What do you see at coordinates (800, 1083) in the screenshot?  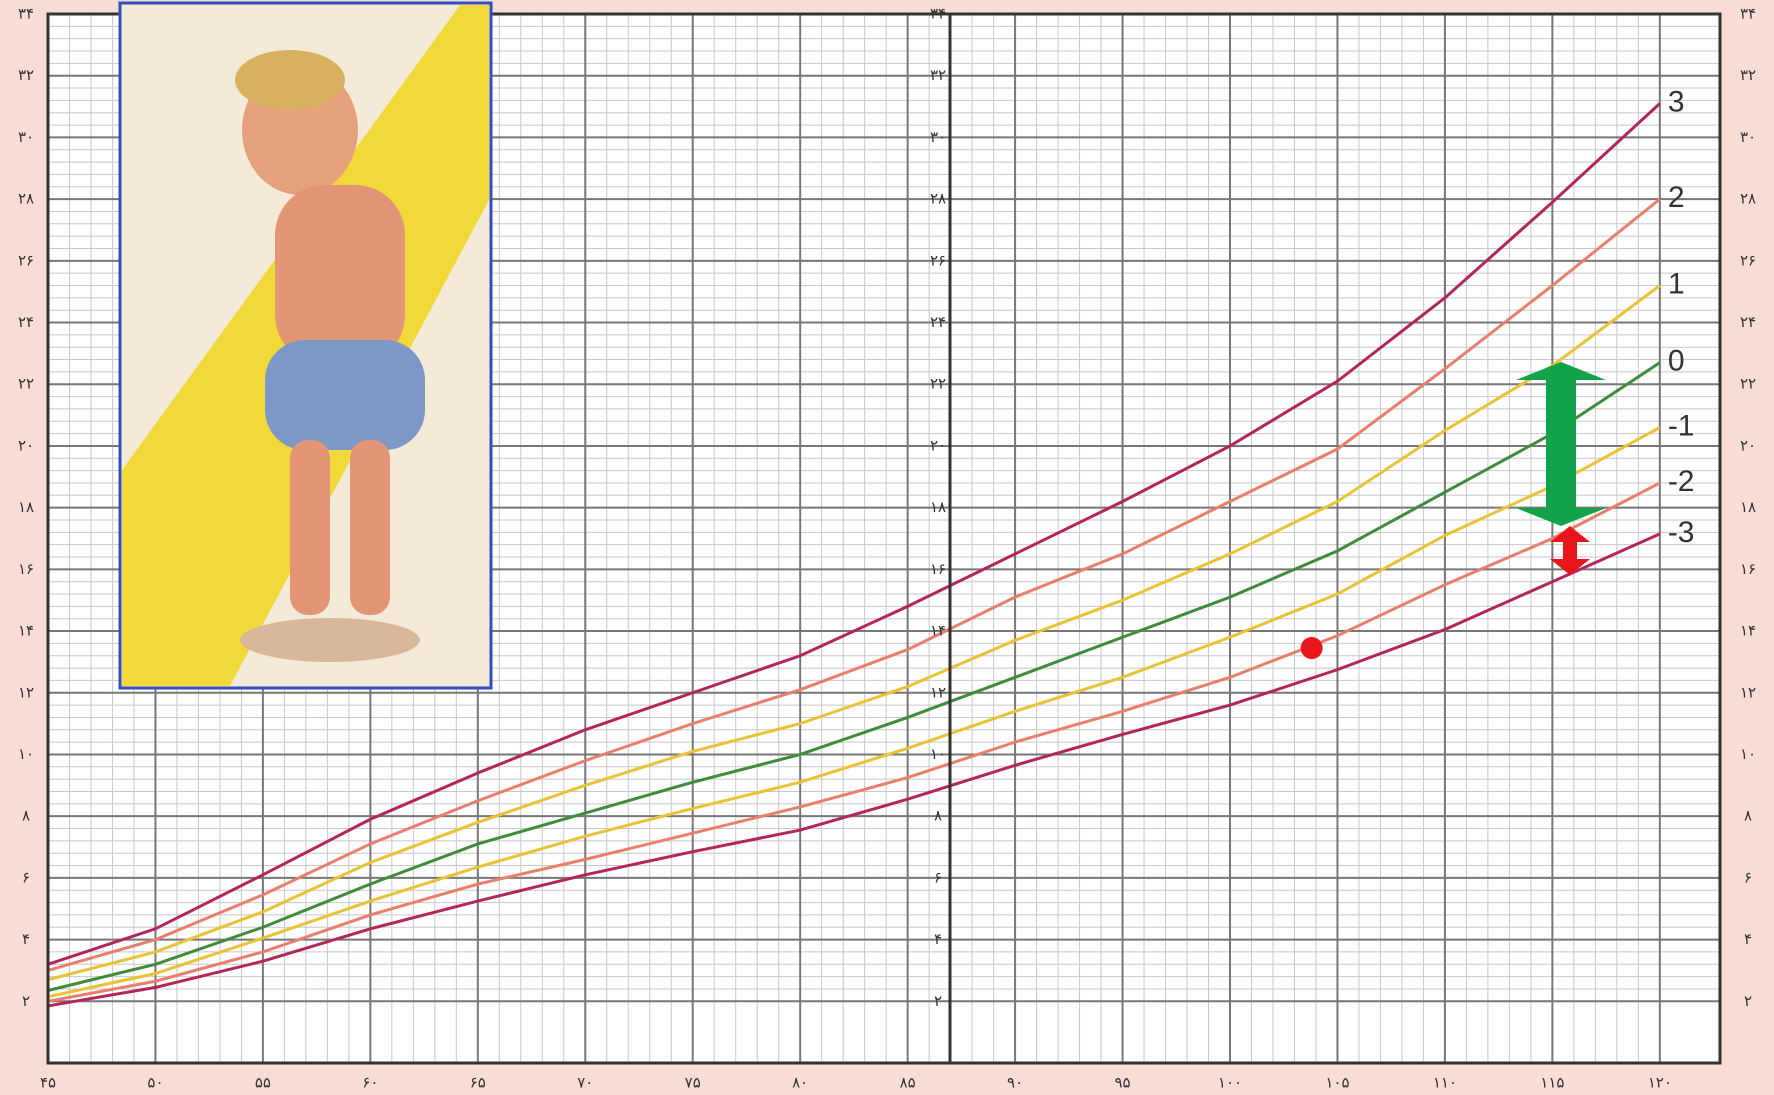 I see `x-tick-label: ۸۰` at bounding box center [800, 1083].